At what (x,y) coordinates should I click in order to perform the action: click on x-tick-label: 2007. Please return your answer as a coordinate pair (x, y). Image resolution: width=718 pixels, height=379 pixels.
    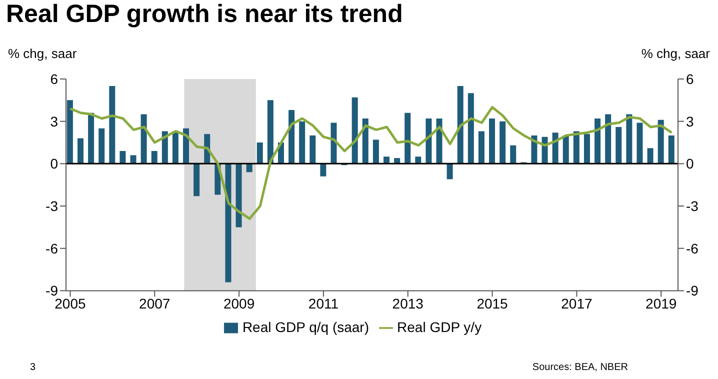
    Looking at the image, I should click on (154, 304).